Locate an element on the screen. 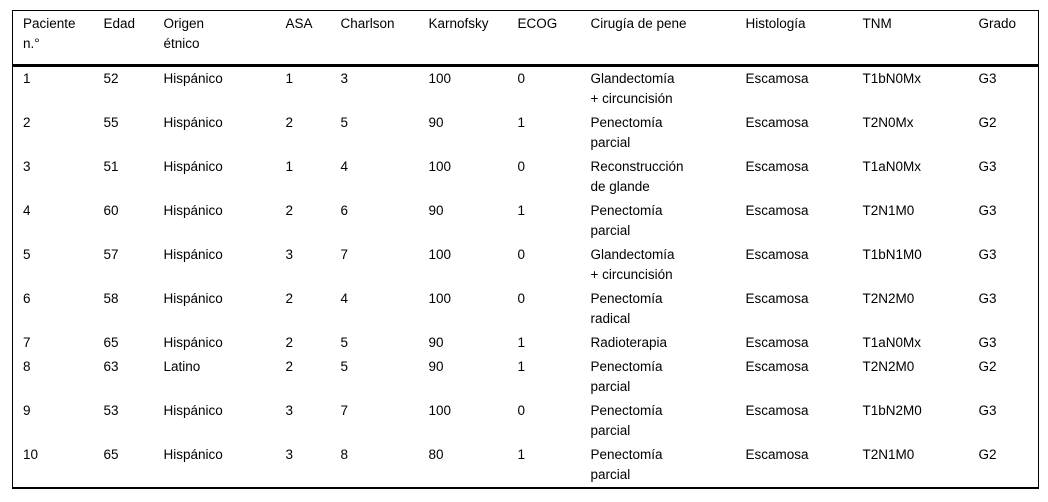  table-cell-paciente: 6 is located at coordinates (27, 298).